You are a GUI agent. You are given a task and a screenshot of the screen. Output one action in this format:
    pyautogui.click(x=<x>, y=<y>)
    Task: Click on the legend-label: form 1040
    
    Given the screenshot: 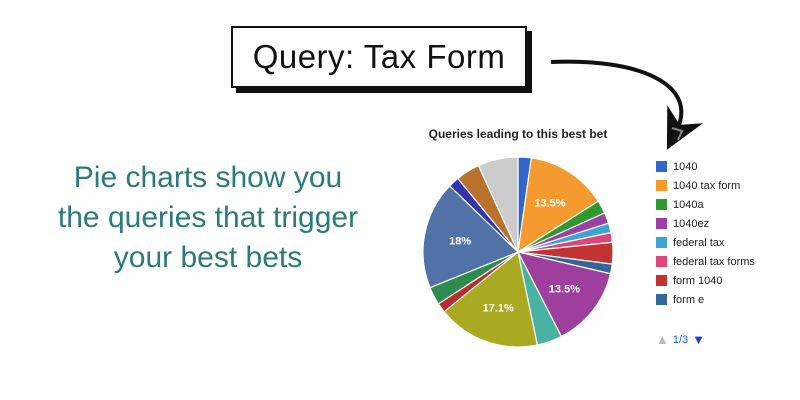 What is the action you would take?
    pyautogui.click(x=698, y=280)
    